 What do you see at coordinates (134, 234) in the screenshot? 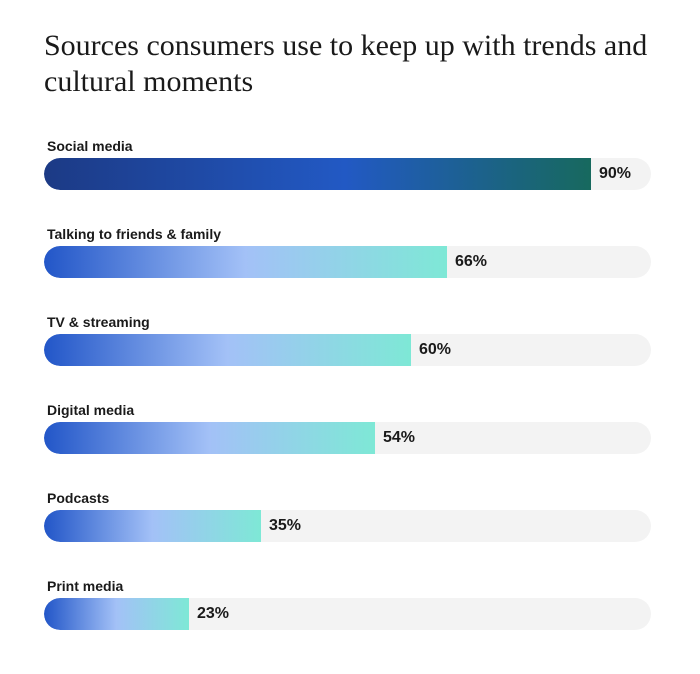
I see `category-label: Talking to friends & family` at bounding box center [134, 234].